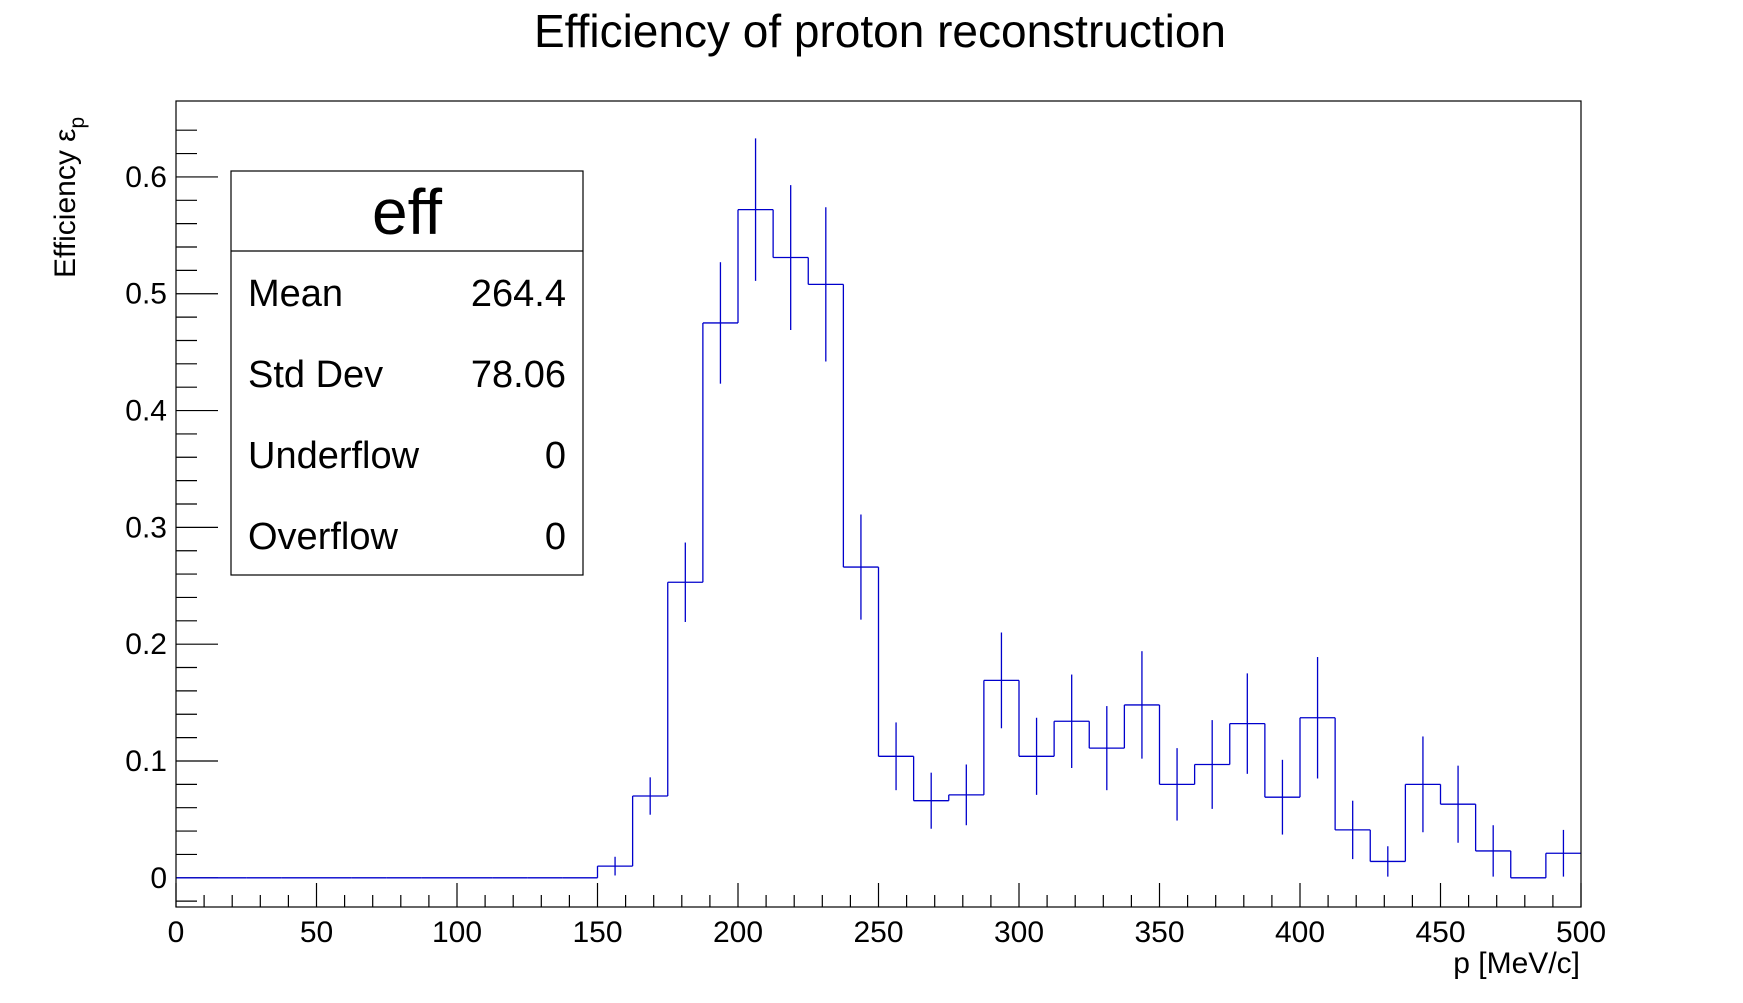  I want to click on x-tick-label: 250, so click(878, 932).